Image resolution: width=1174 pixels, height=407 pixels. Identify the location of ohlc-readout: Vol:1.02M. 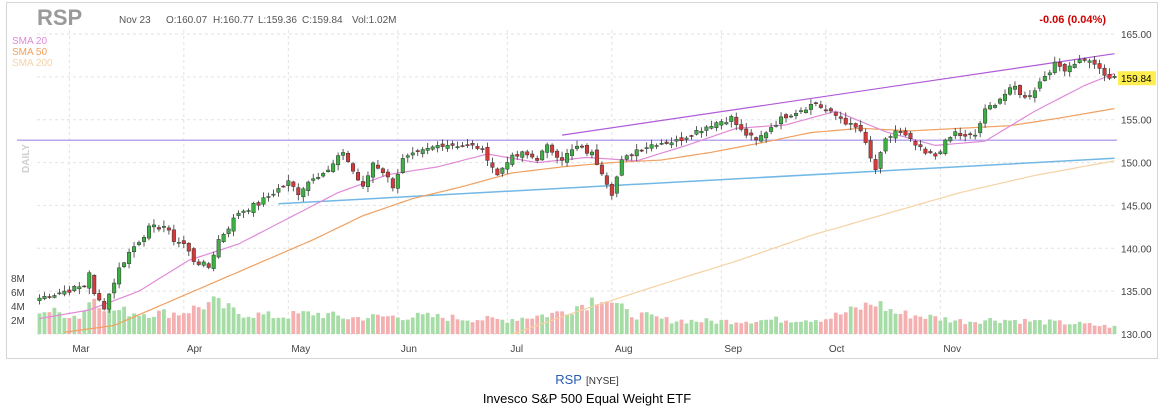
(374, 20).